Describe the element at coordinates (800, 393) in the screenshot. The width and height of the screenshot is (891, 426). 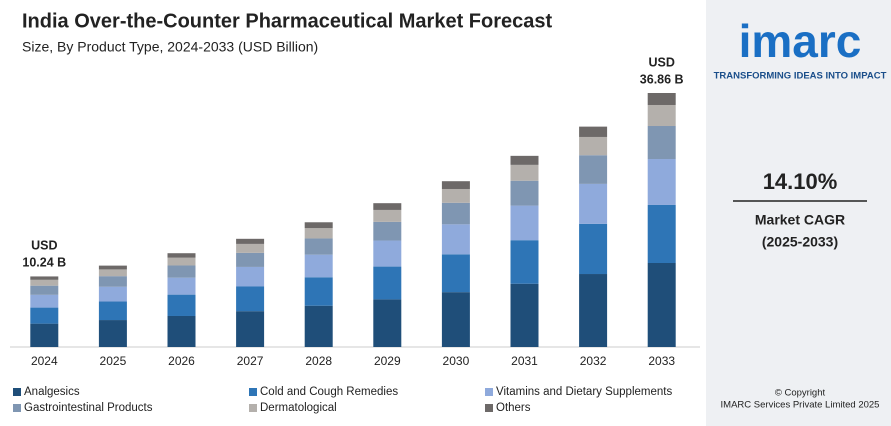
I see `copyright: © Copyright` at that location.